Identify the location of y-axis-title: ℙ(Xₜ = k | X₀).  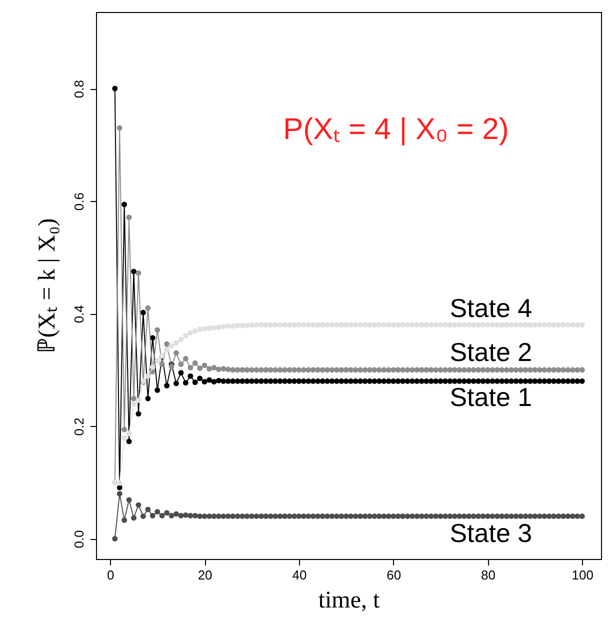
(47, 286).